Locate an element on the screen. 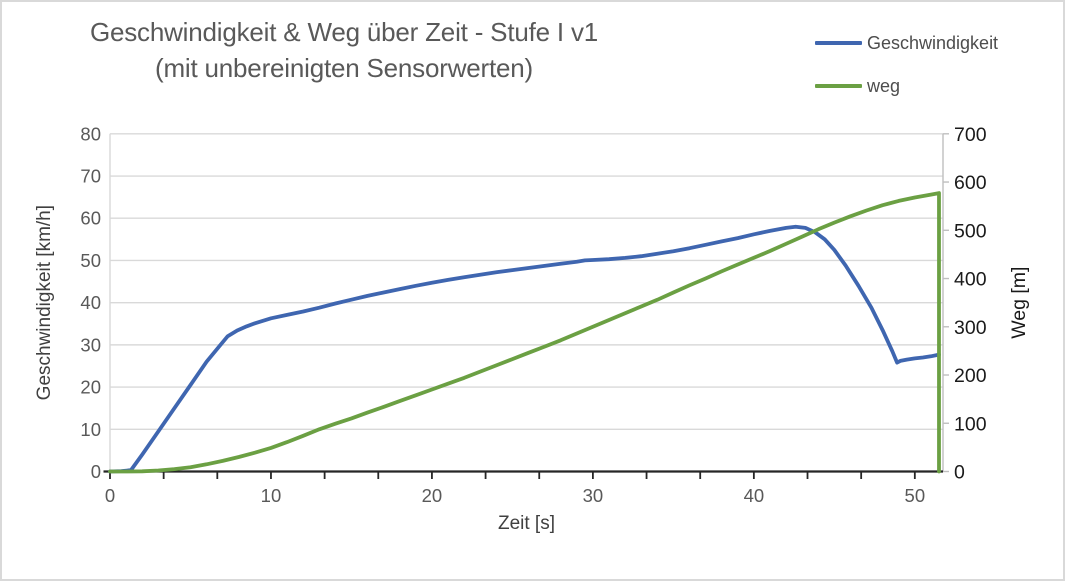  y-right-axis-title: Weg [m] is located at coordinates (1019, 303).